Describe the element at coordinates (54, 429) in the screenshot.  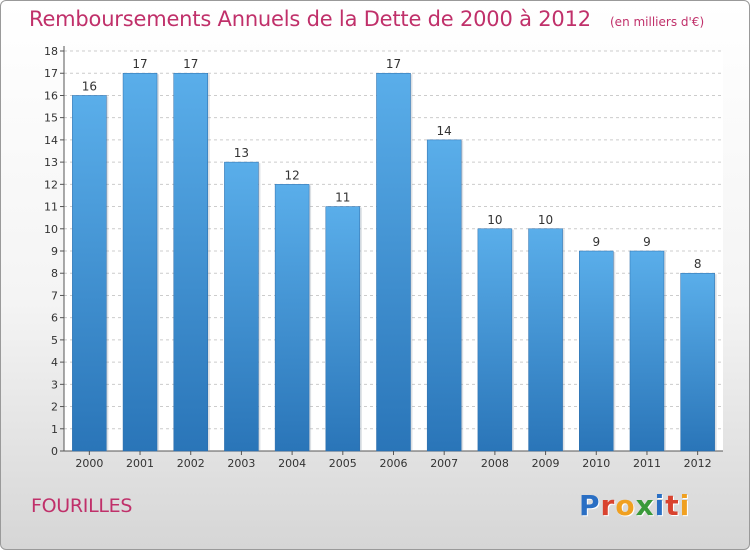
I see `y-tick-label: 1` at that location.